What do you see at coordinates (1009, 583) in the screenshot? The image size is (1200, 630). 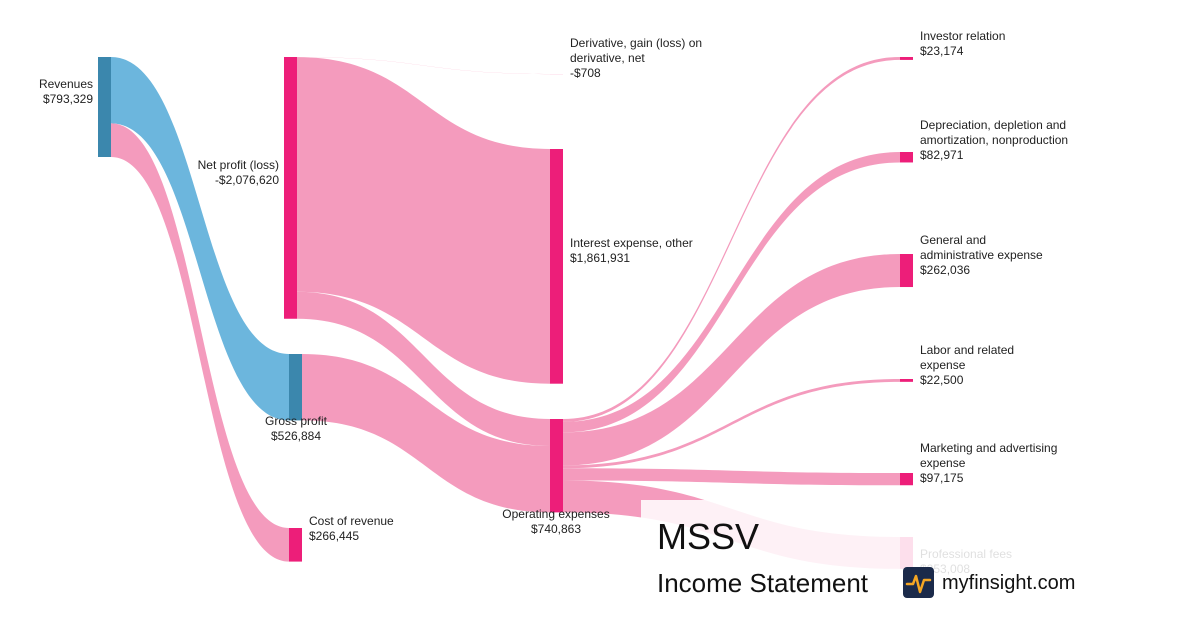 I see `watermark-brand: myfinsight.com` at bounding box center [1009, 583].